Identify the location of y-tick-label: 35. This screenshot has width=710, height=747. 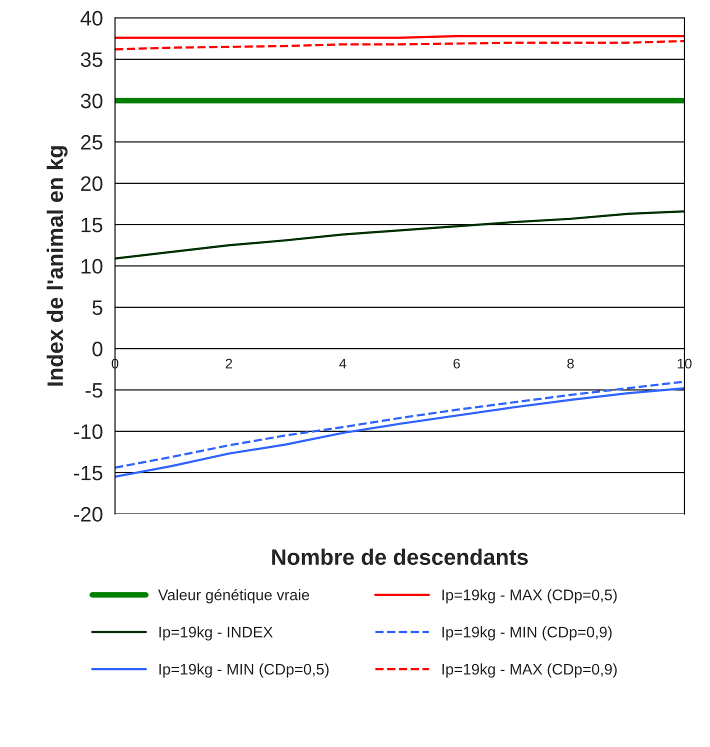
(91, 60).